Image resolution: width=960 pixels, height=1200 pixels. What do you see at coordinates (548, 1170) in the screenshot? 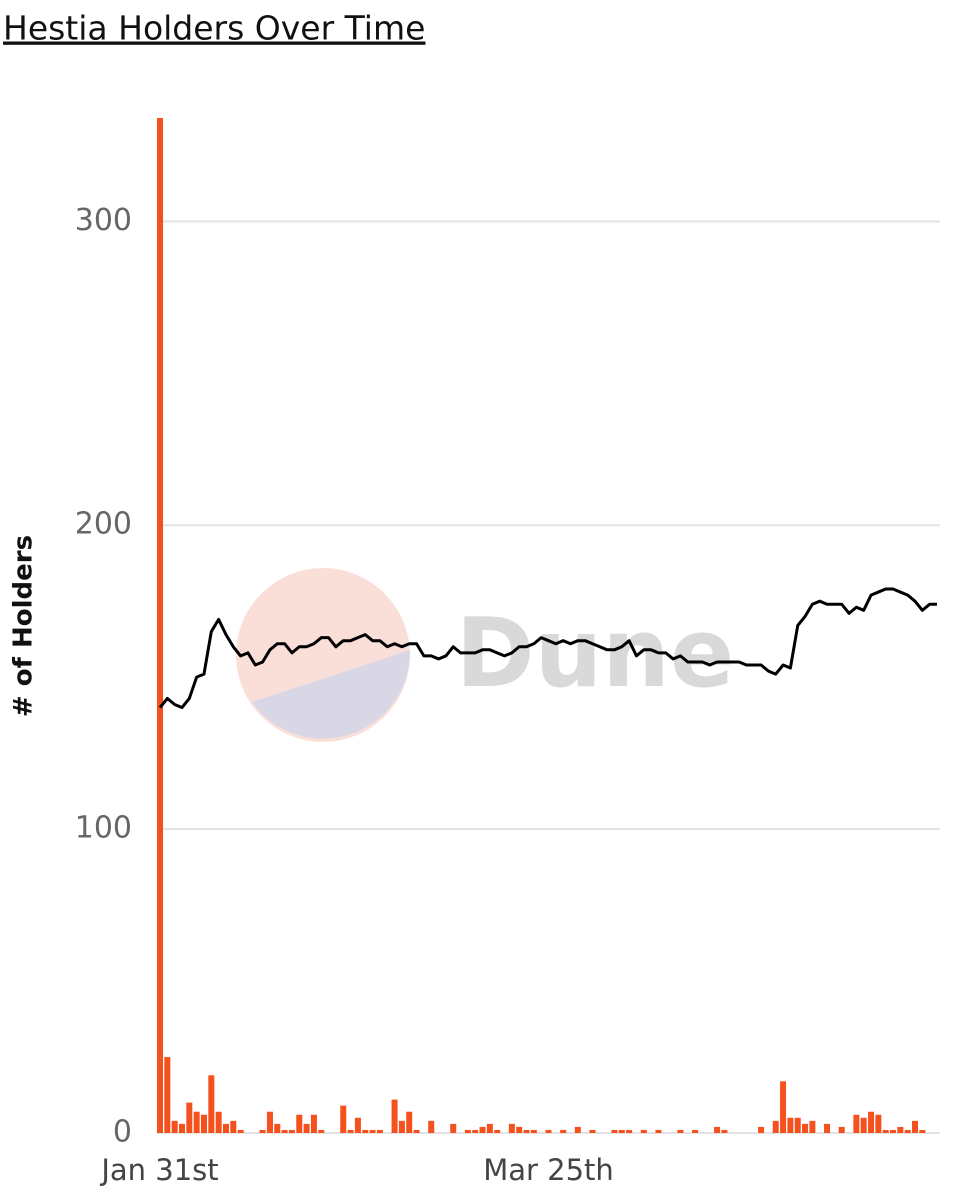
I see `x-tick-label: Mar 25th` at bounding box center [548, 1170].